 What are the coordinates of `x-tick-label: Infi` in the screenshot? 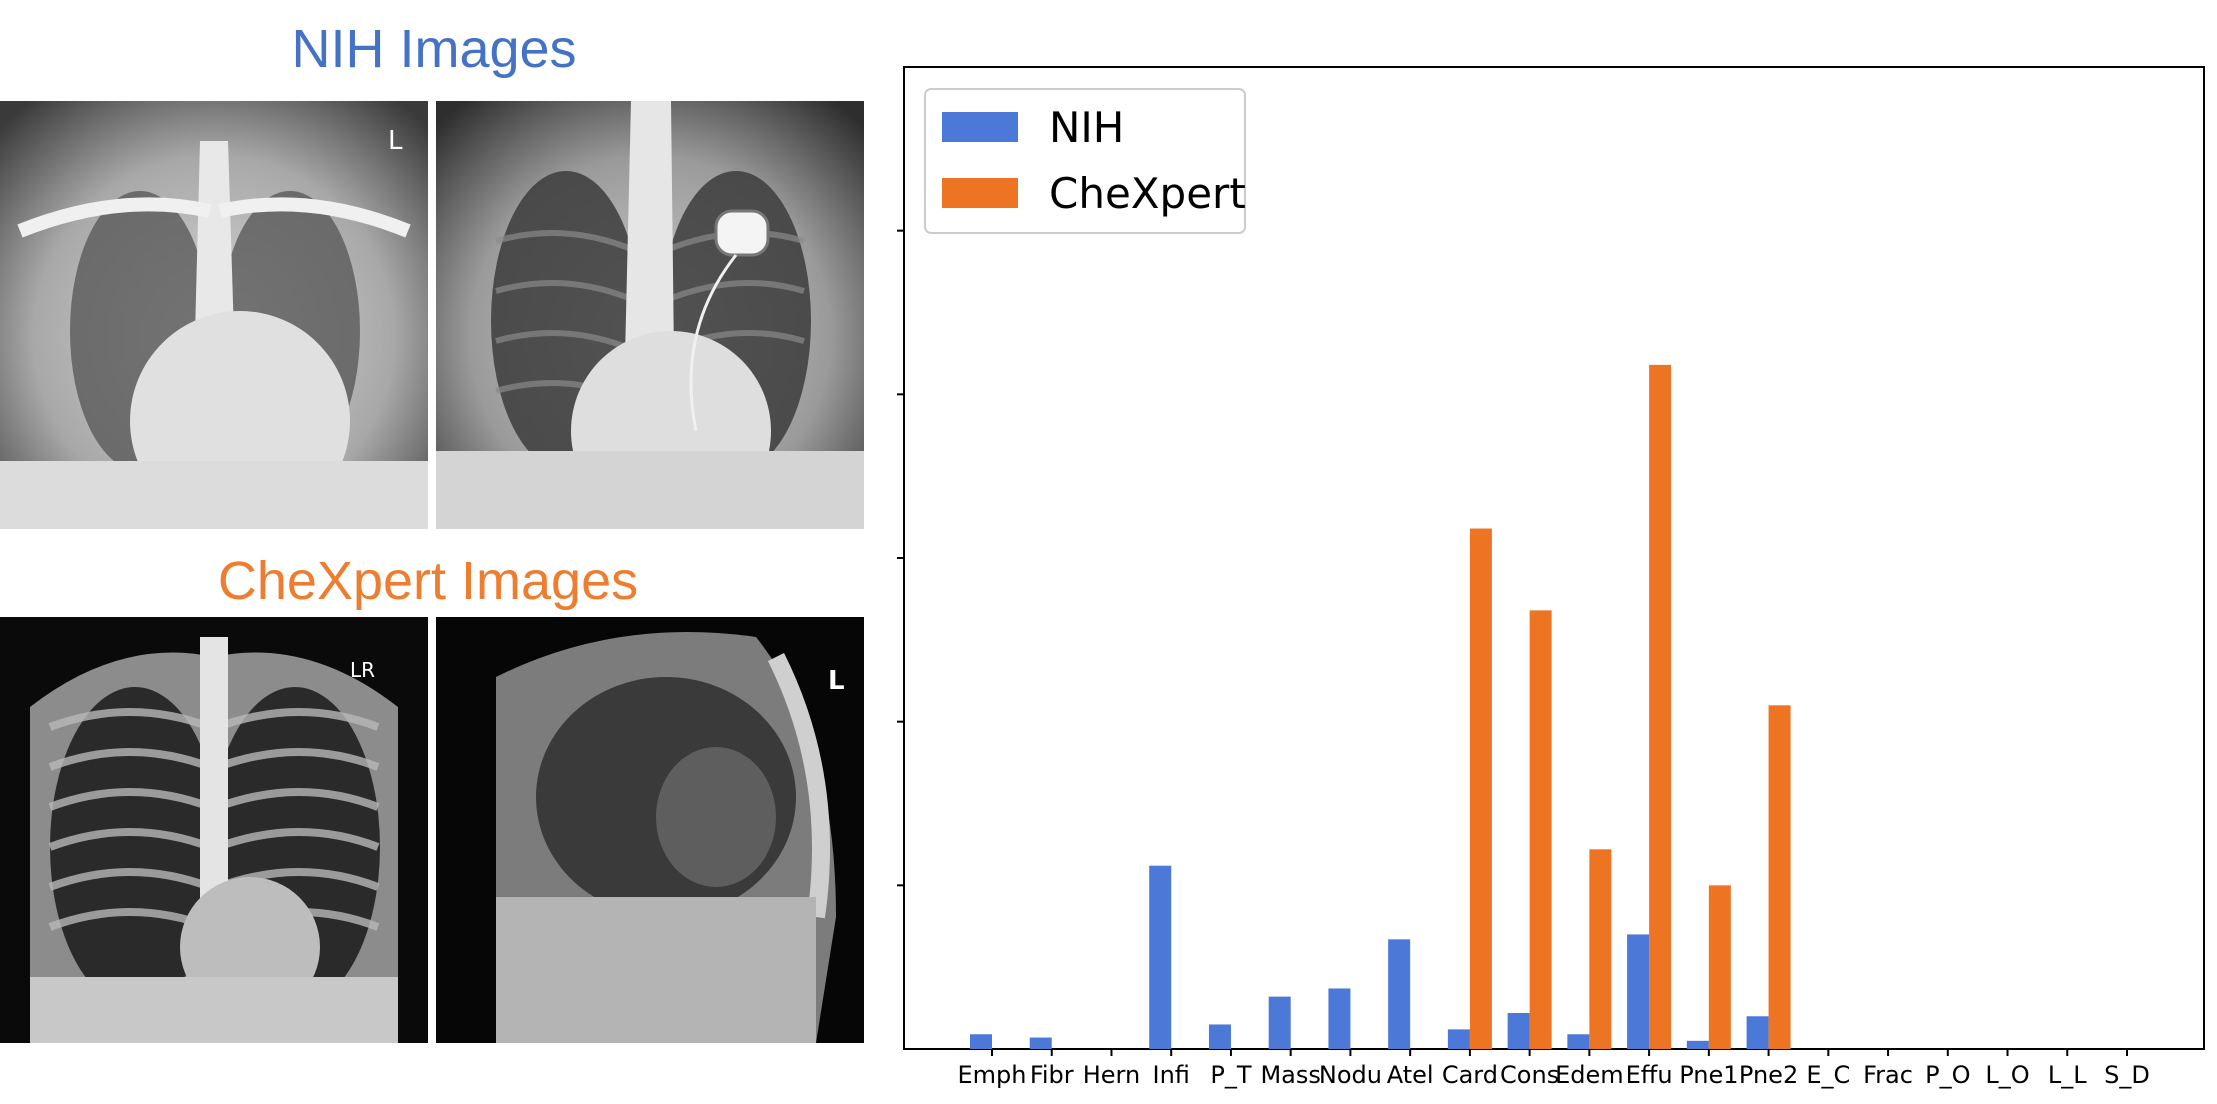 It's located at (1171, 1075).